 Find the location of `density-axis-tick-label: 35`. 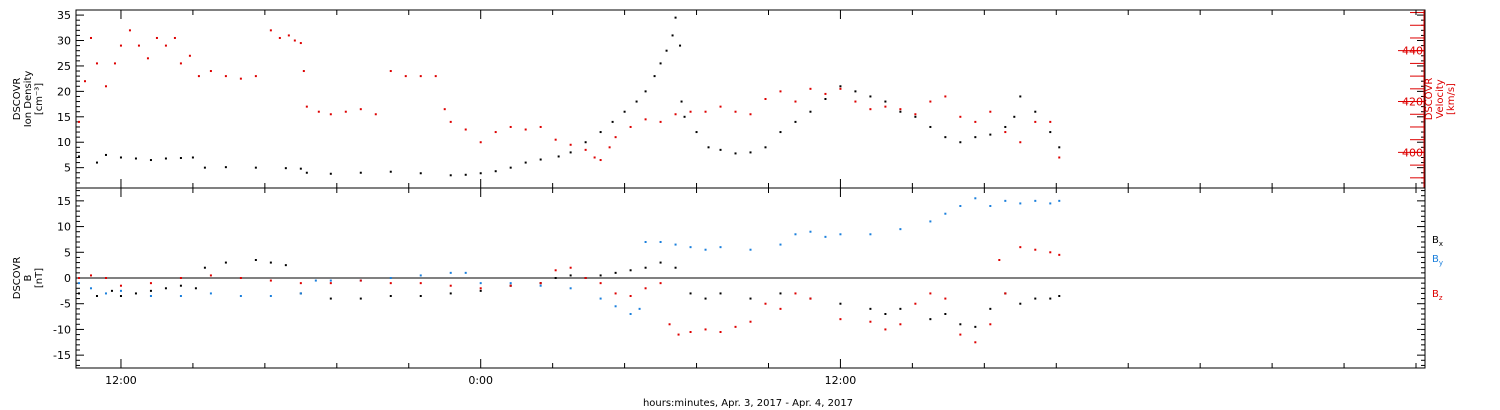

density-axis-tick-label: 35 is located at coordinates (64, 15).